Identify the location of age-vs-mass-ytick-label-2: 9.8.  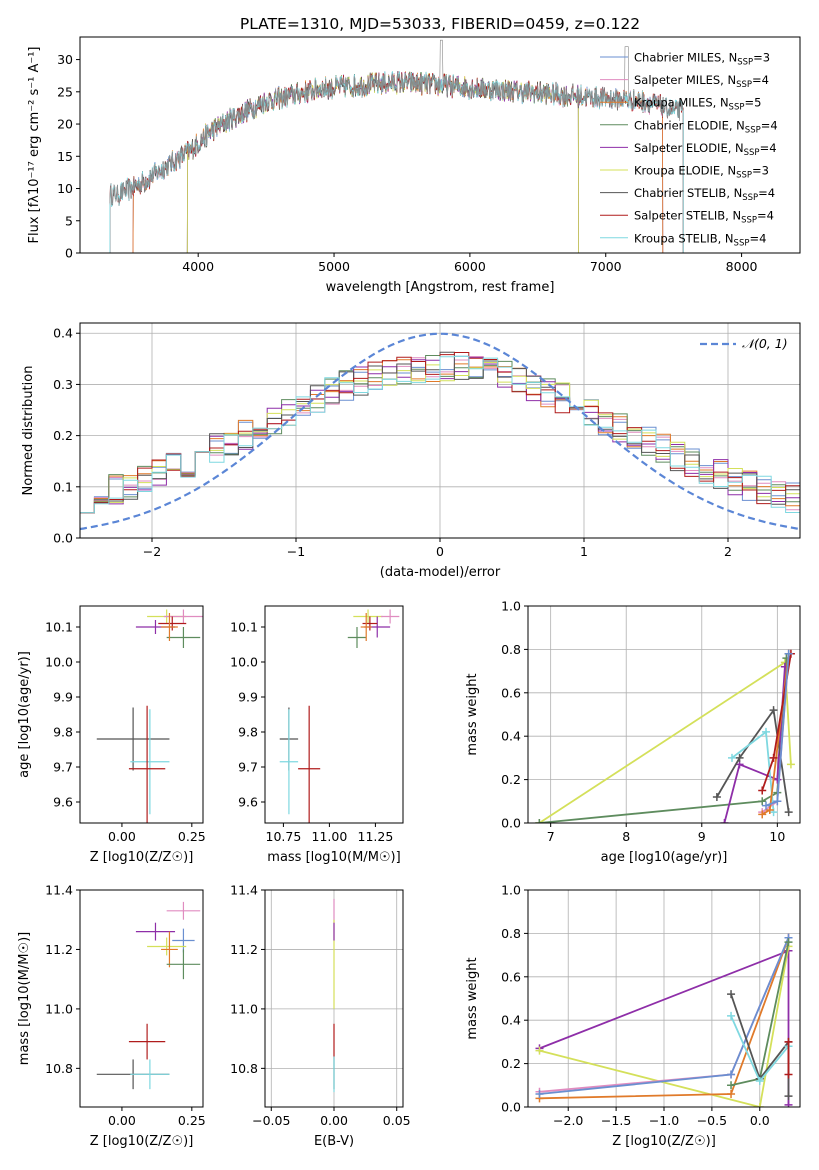
(248, 732).